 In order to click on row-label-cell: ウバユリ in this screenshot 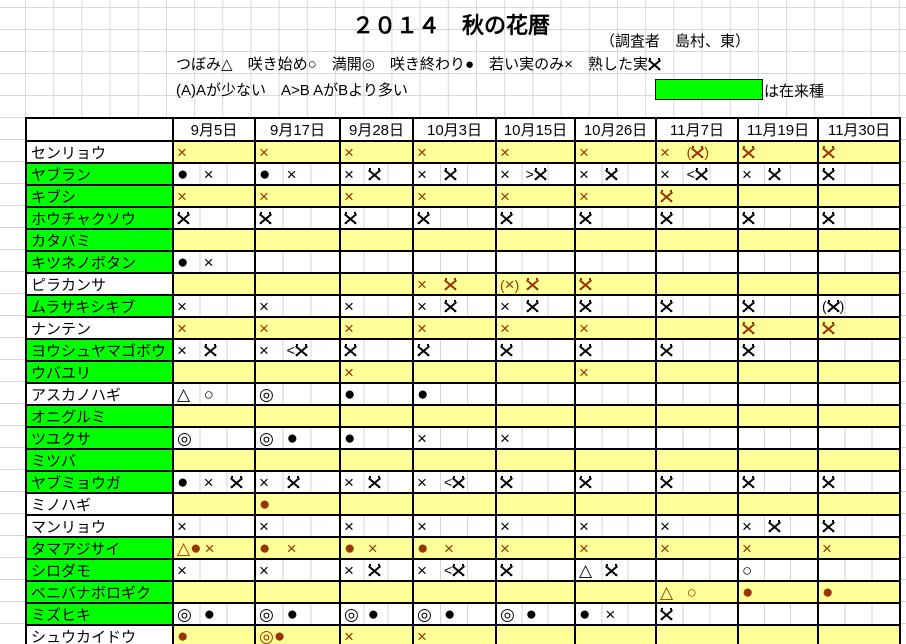, I will do `click(100, 373)`.